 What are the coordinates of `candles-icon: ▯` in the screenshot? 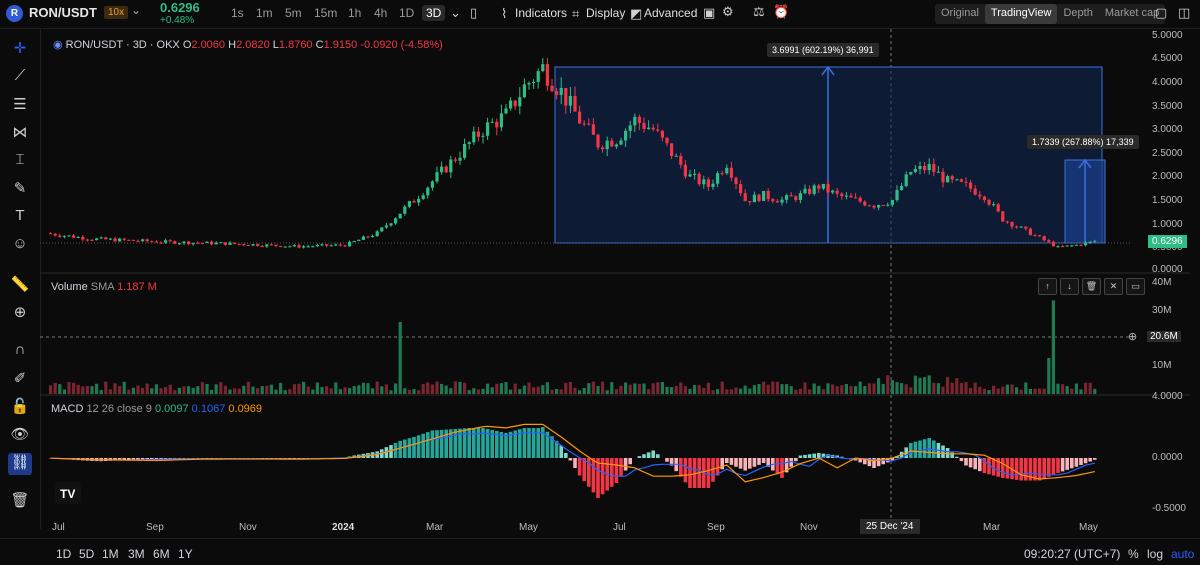 It's located at (474, 12).